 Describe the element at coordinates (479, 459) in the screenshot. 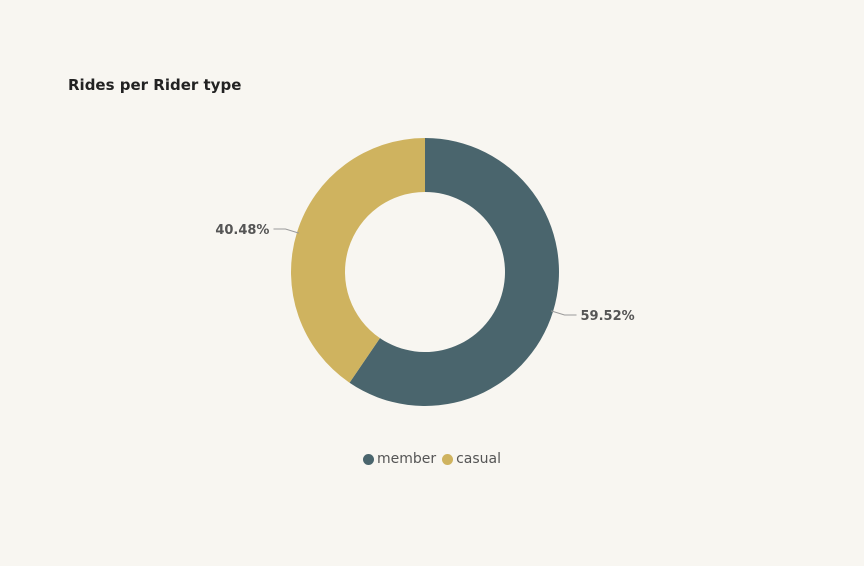

I see `legend-label-casual: casual` at that location.